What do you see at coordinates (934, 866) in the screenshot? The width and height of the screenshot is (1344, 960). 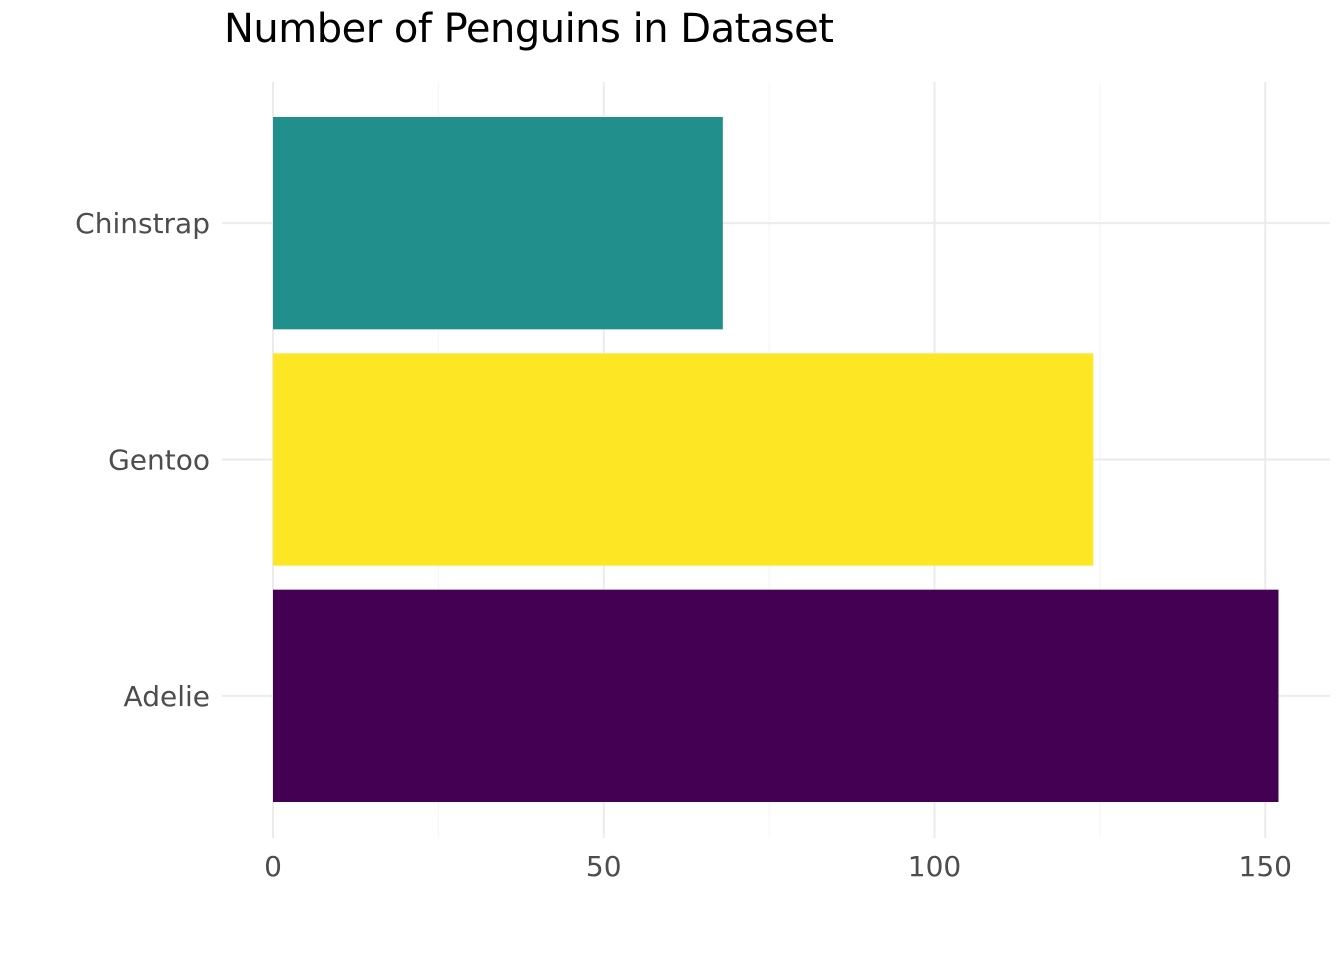 I see `x-tick-label: 100` at bounding box center [934, 866].